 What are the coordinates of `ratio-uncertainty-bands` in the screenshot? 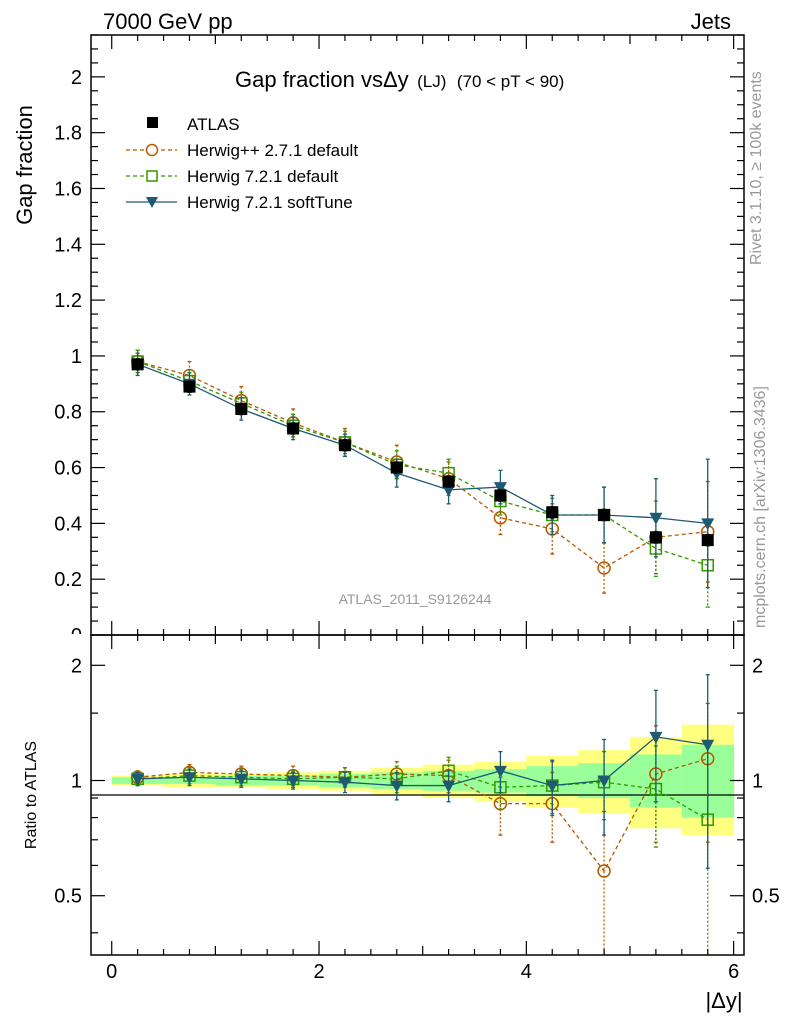 It's located at (423, 780).